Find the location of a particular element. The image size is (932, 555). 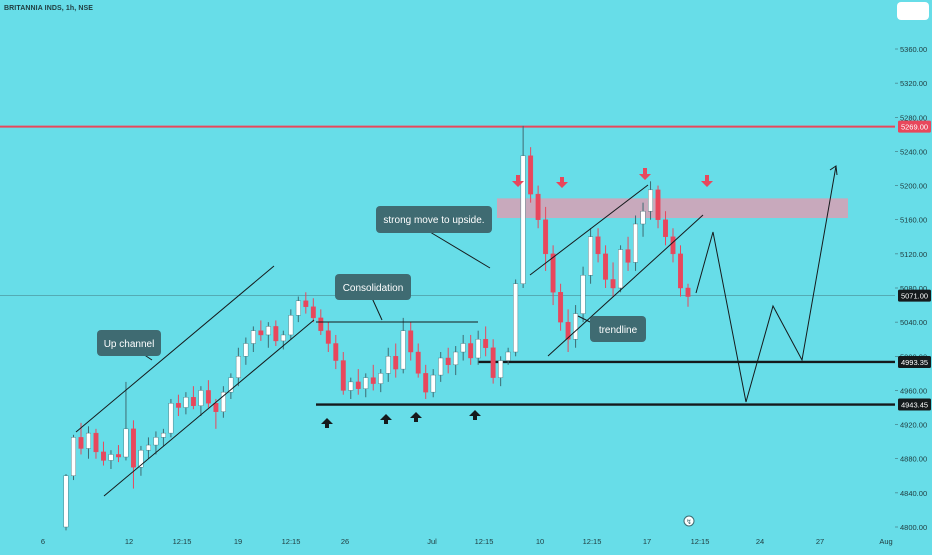

x-tick-label: 27 is located at coordinates (820, 541).